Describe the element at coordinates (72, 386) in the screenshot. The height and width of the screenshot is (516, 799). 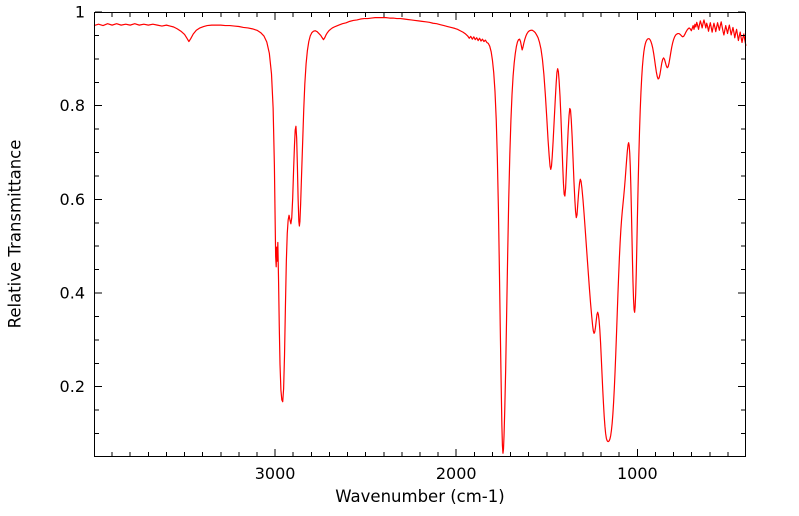
I see `y-tick-label: 0.2` at that location.